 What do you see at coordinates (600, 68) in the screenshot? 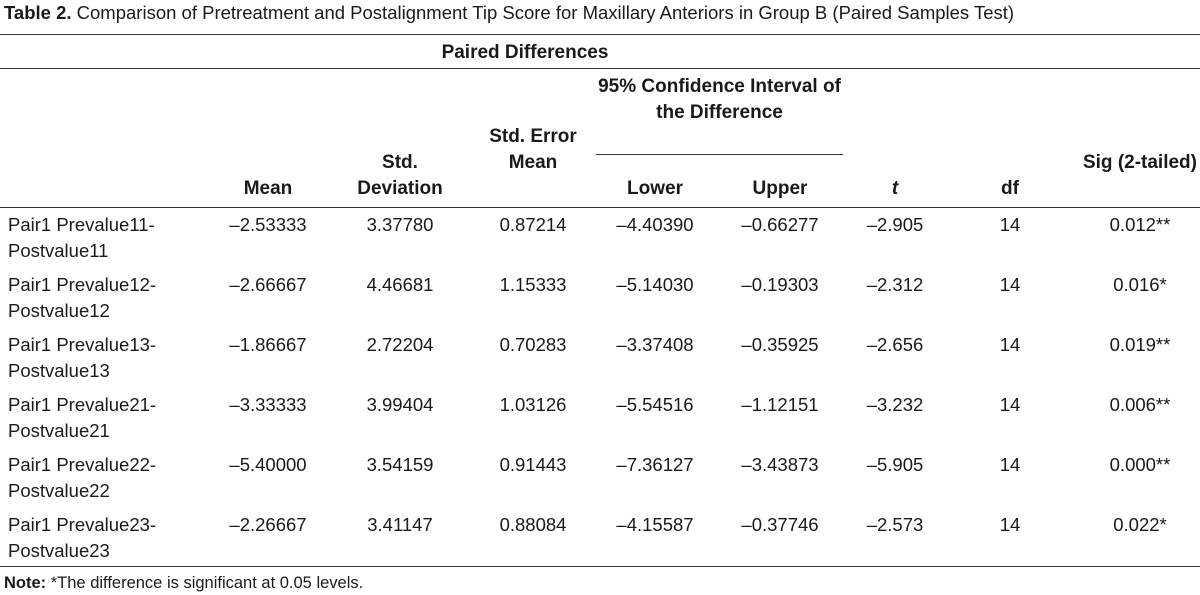
I see `paired-differences-rule` at bounding box center [600, 68].